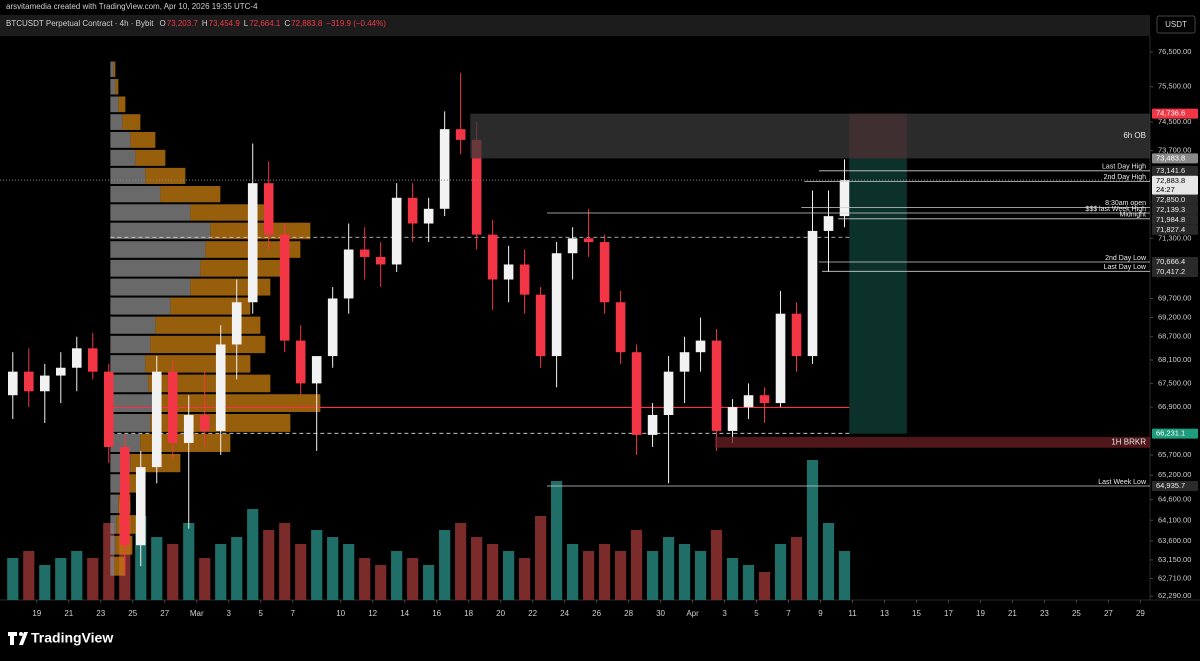 This screenshot has width=1200, height=661. Describe the element at coordinates (1174, 297) in the screenshot. I see `y-tick-label: 69,700.00` at that location.